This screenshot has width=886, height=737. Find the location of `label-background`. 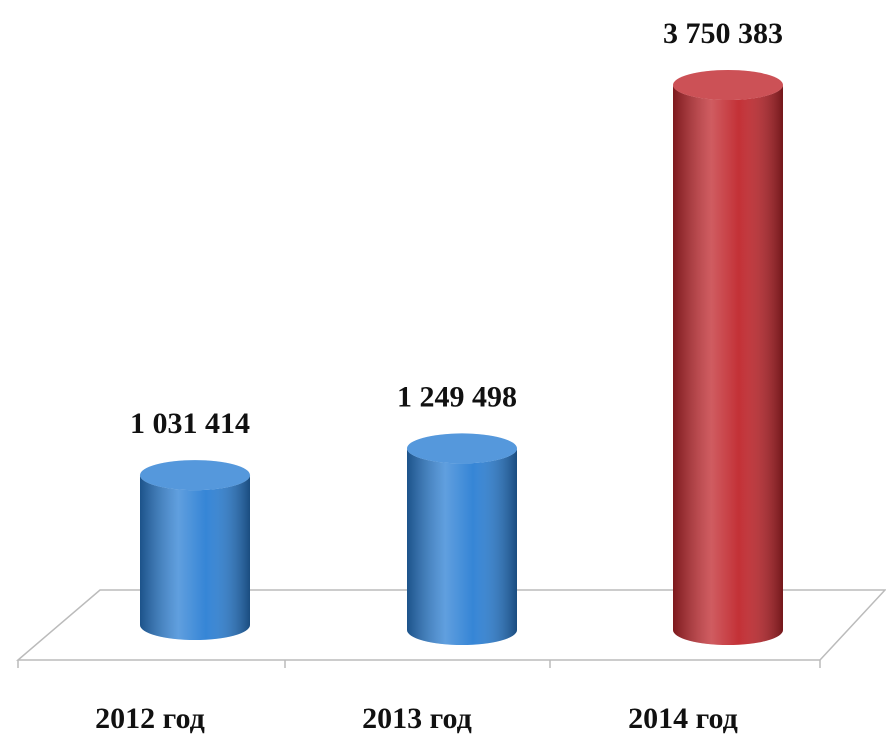

label-background is located at coordinates (462, 396).